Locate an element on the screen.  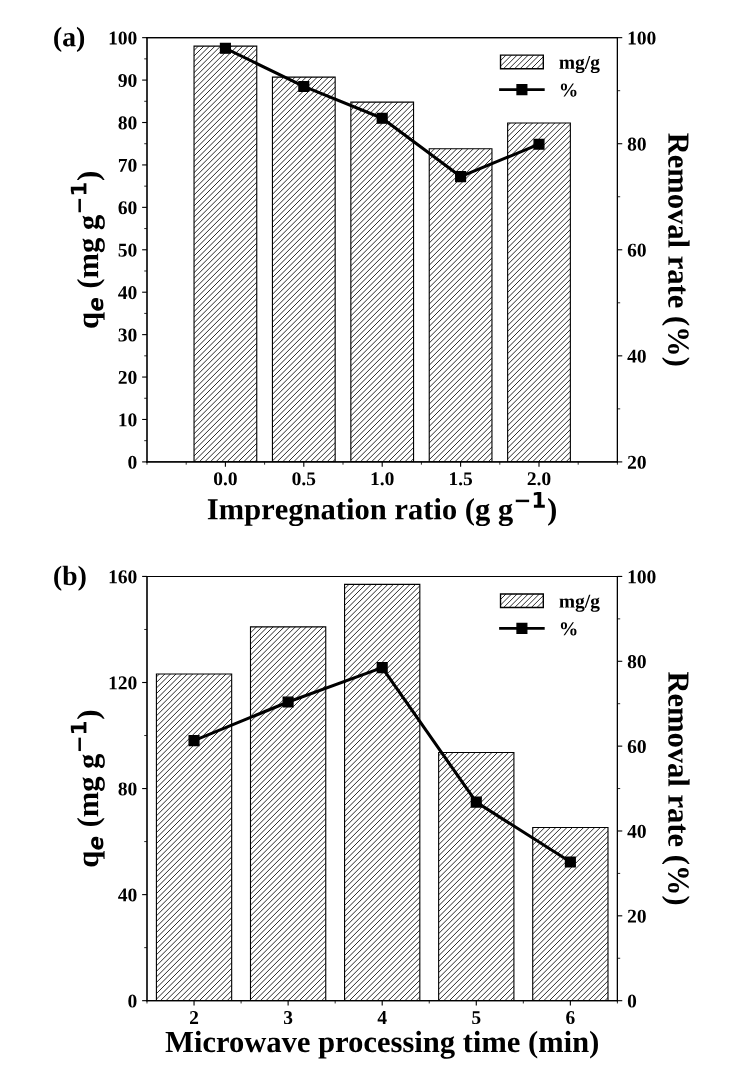
x-axis-title: Impregnation ratio (g g$^{−1}$) is located at coordinates (381, 509).